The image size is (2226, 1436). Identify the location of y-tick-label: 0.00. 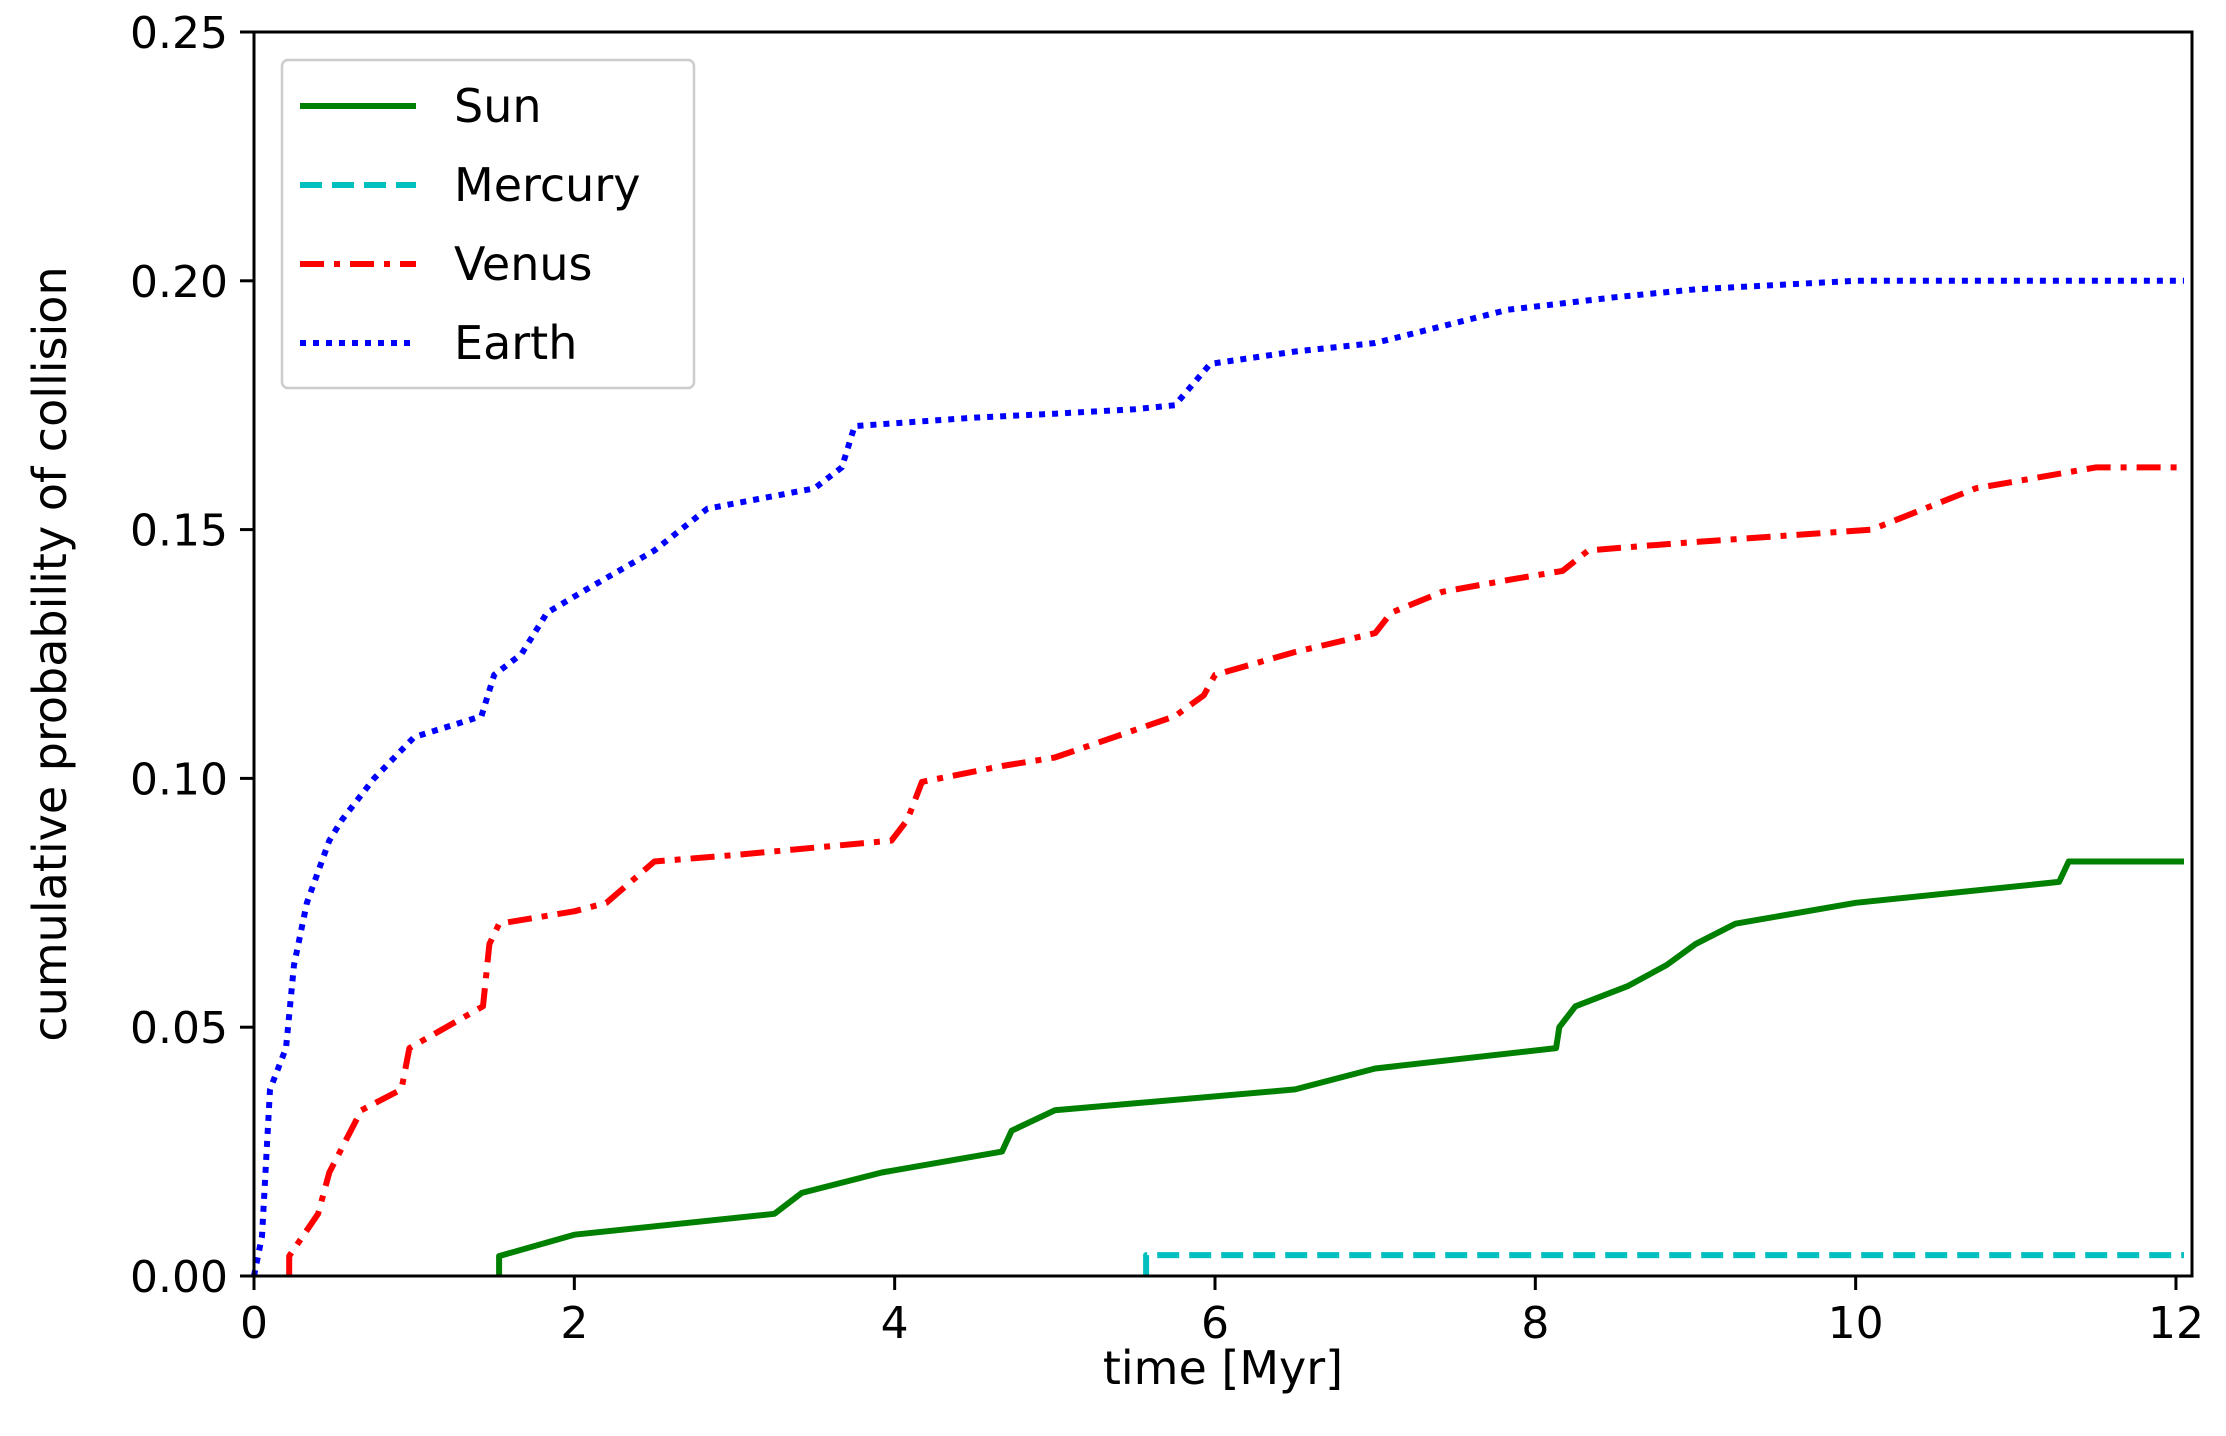
(179, 1277).